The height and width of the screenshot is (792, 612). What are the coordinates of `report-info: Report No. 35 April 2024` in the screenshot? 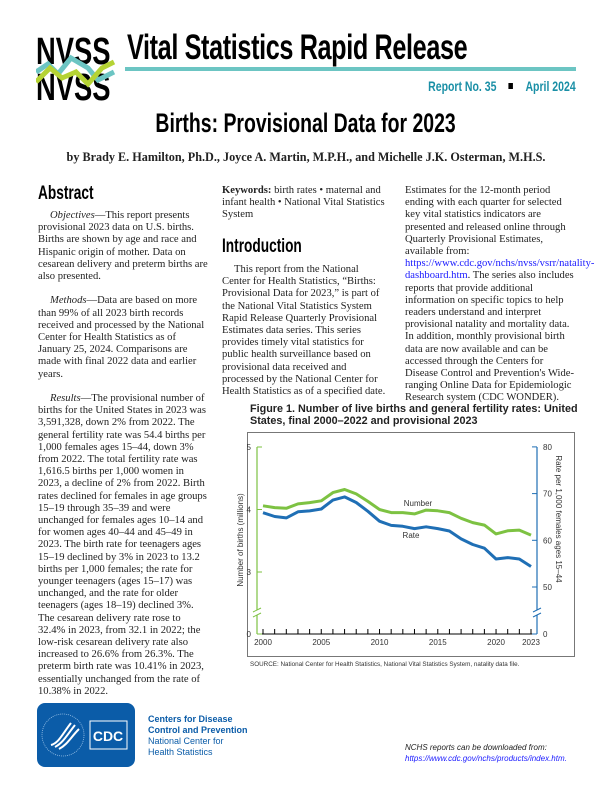 It's located at (477, 87).